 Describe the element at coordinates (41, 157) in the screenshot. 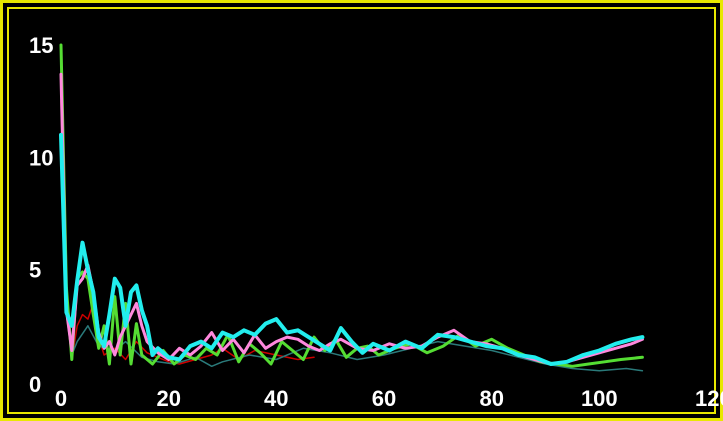

I see `y-tick-label: 10` at that location.